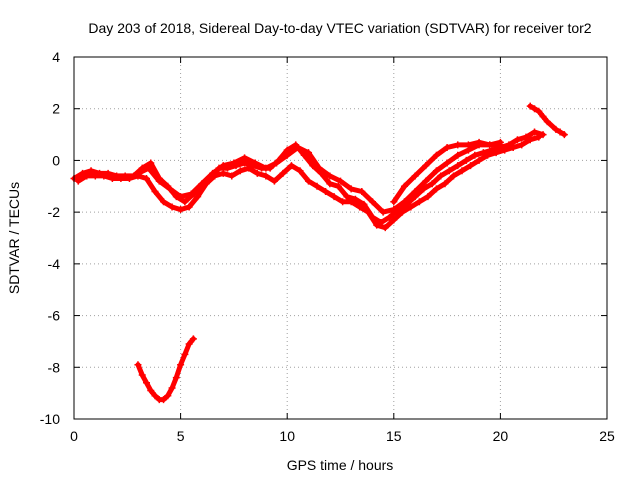 Image resolution: width=640 pixels, height=480 pixels. I want to click on series-track-d, so click(447, 172).